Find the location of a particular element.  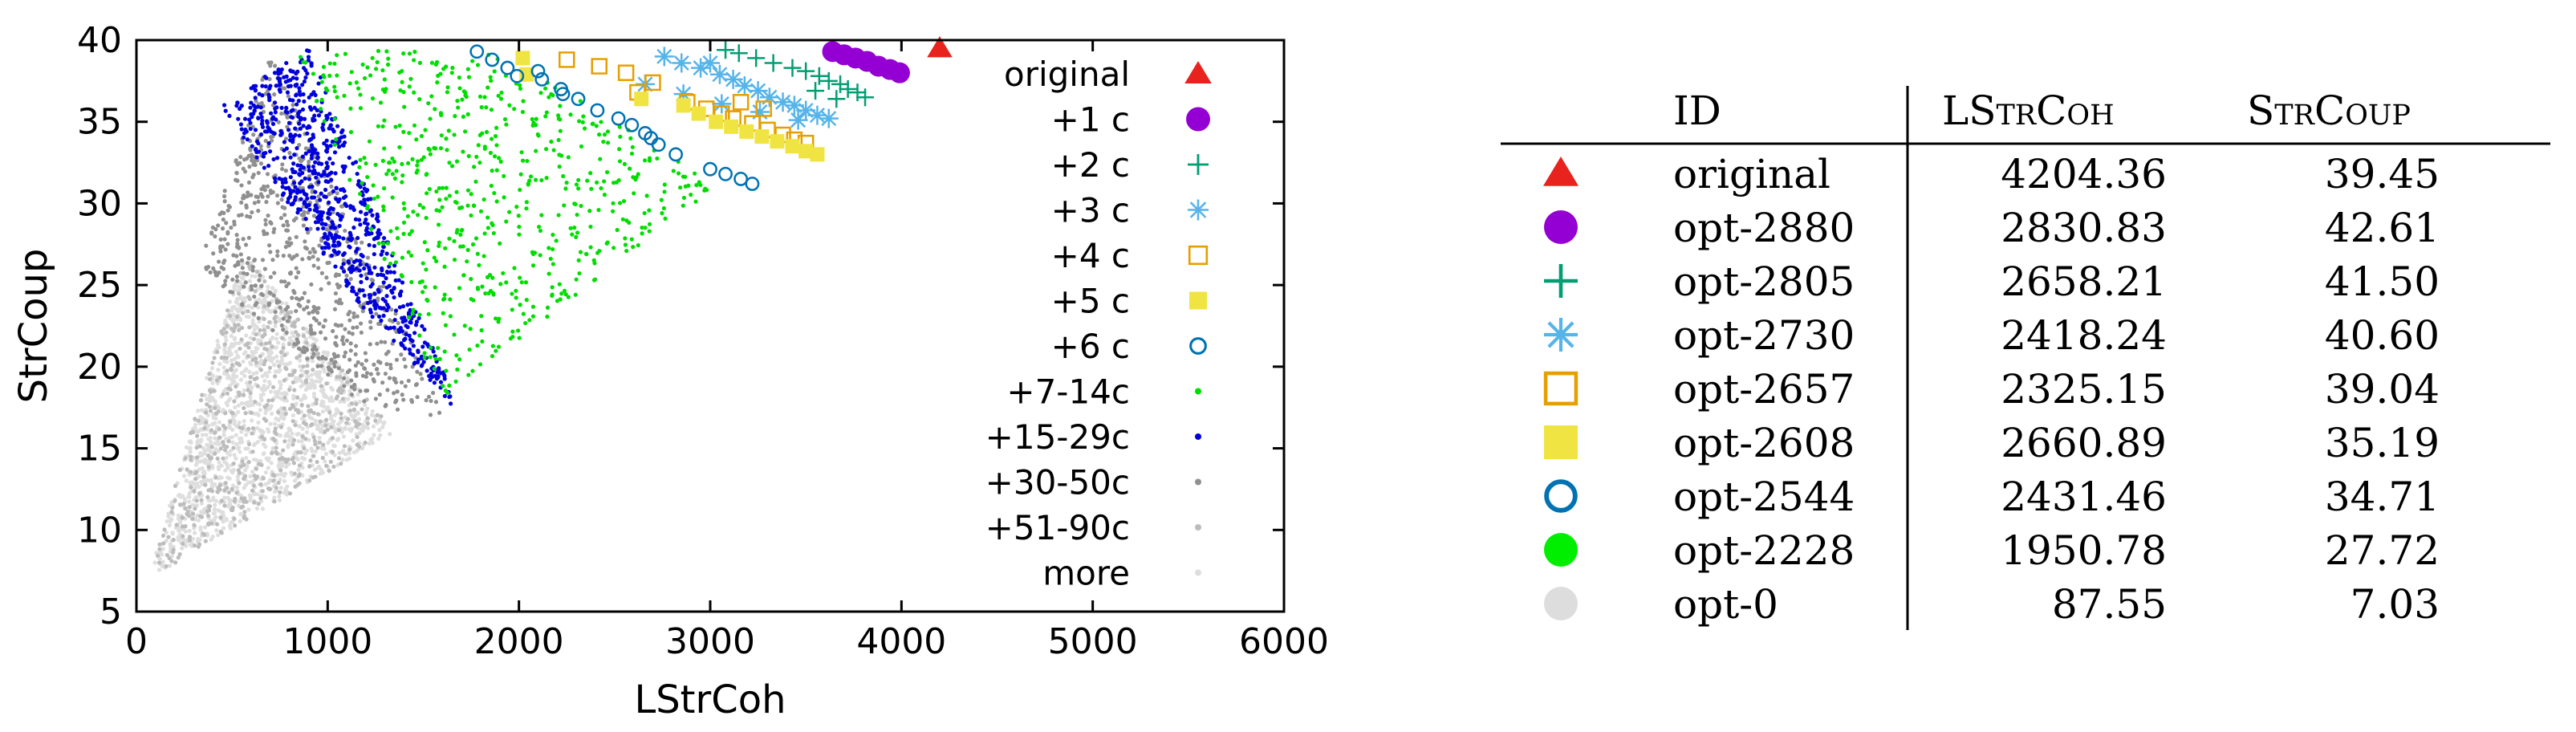

y-tick-label: 5 is located at coordinates (111, 612).